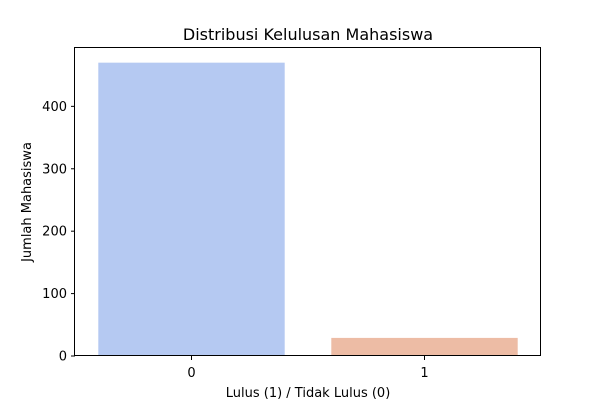  What do you see at coordinates (191, 373) in the screenshot?
I see `x-tick-label-0: 0` at bounding box center [191, 373].